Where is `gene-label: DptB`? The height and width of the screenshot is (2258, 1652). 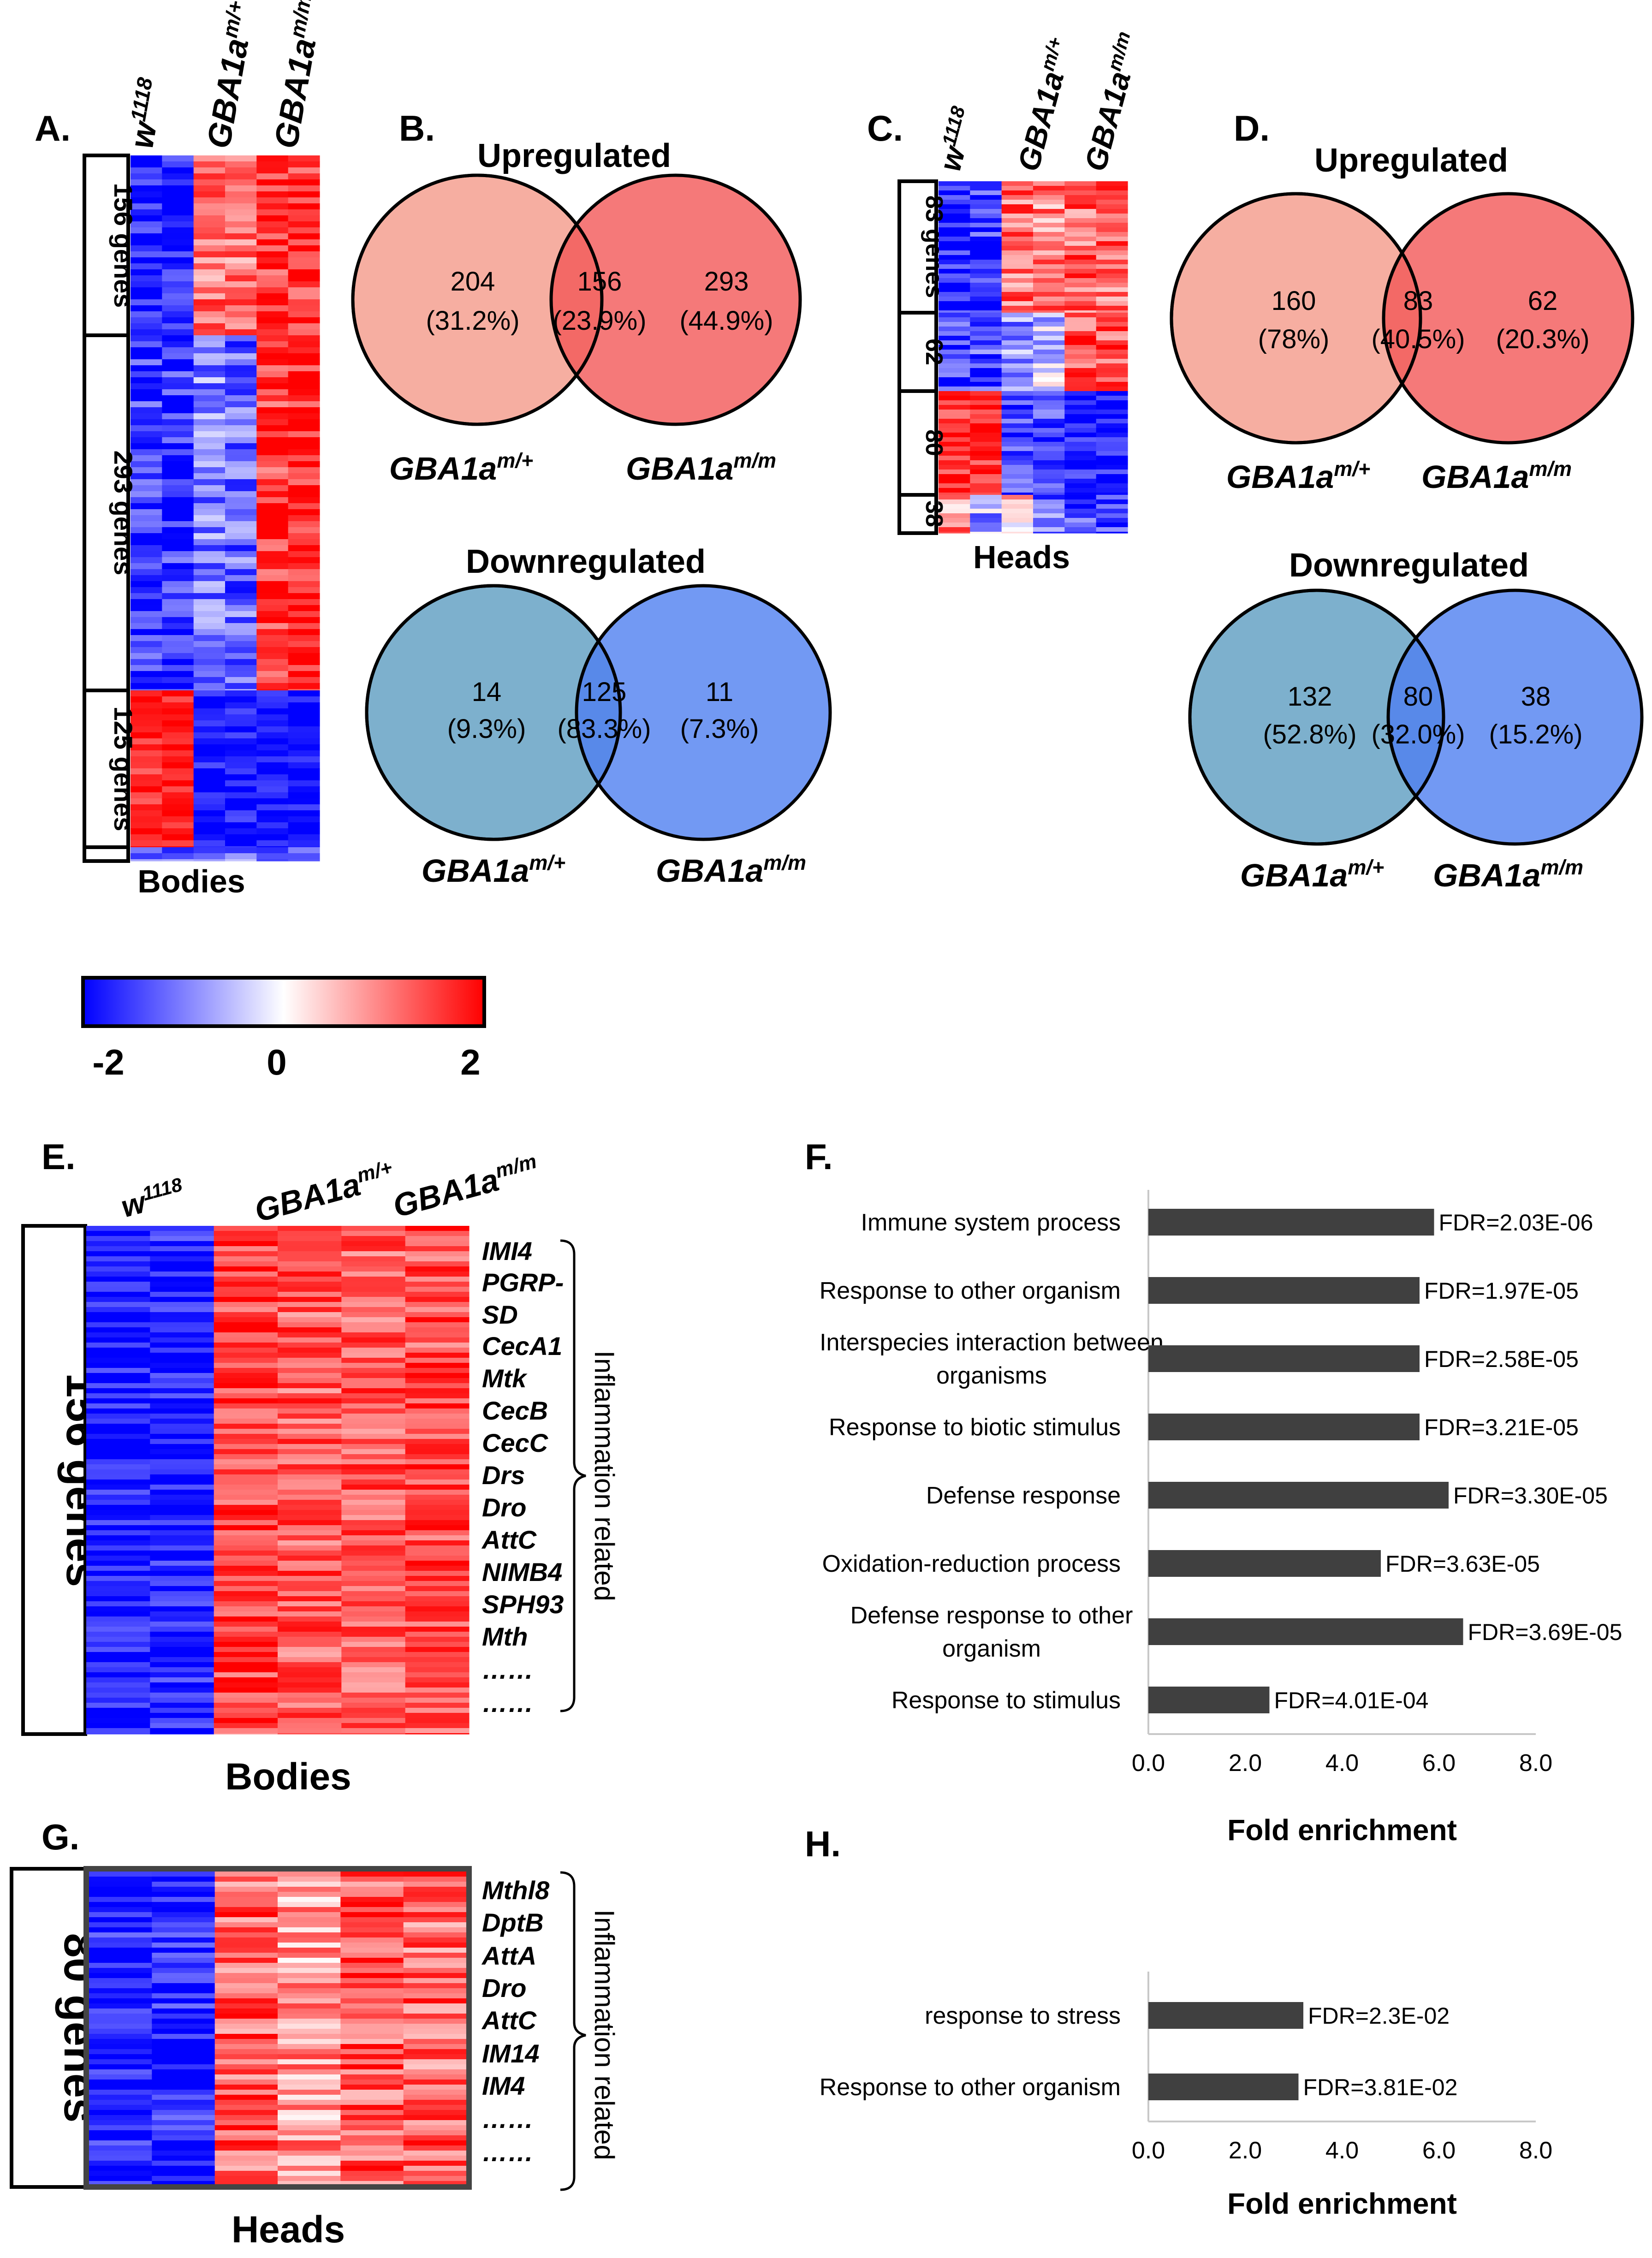 gene-label: DptB is located at coordinates (513, 1923).